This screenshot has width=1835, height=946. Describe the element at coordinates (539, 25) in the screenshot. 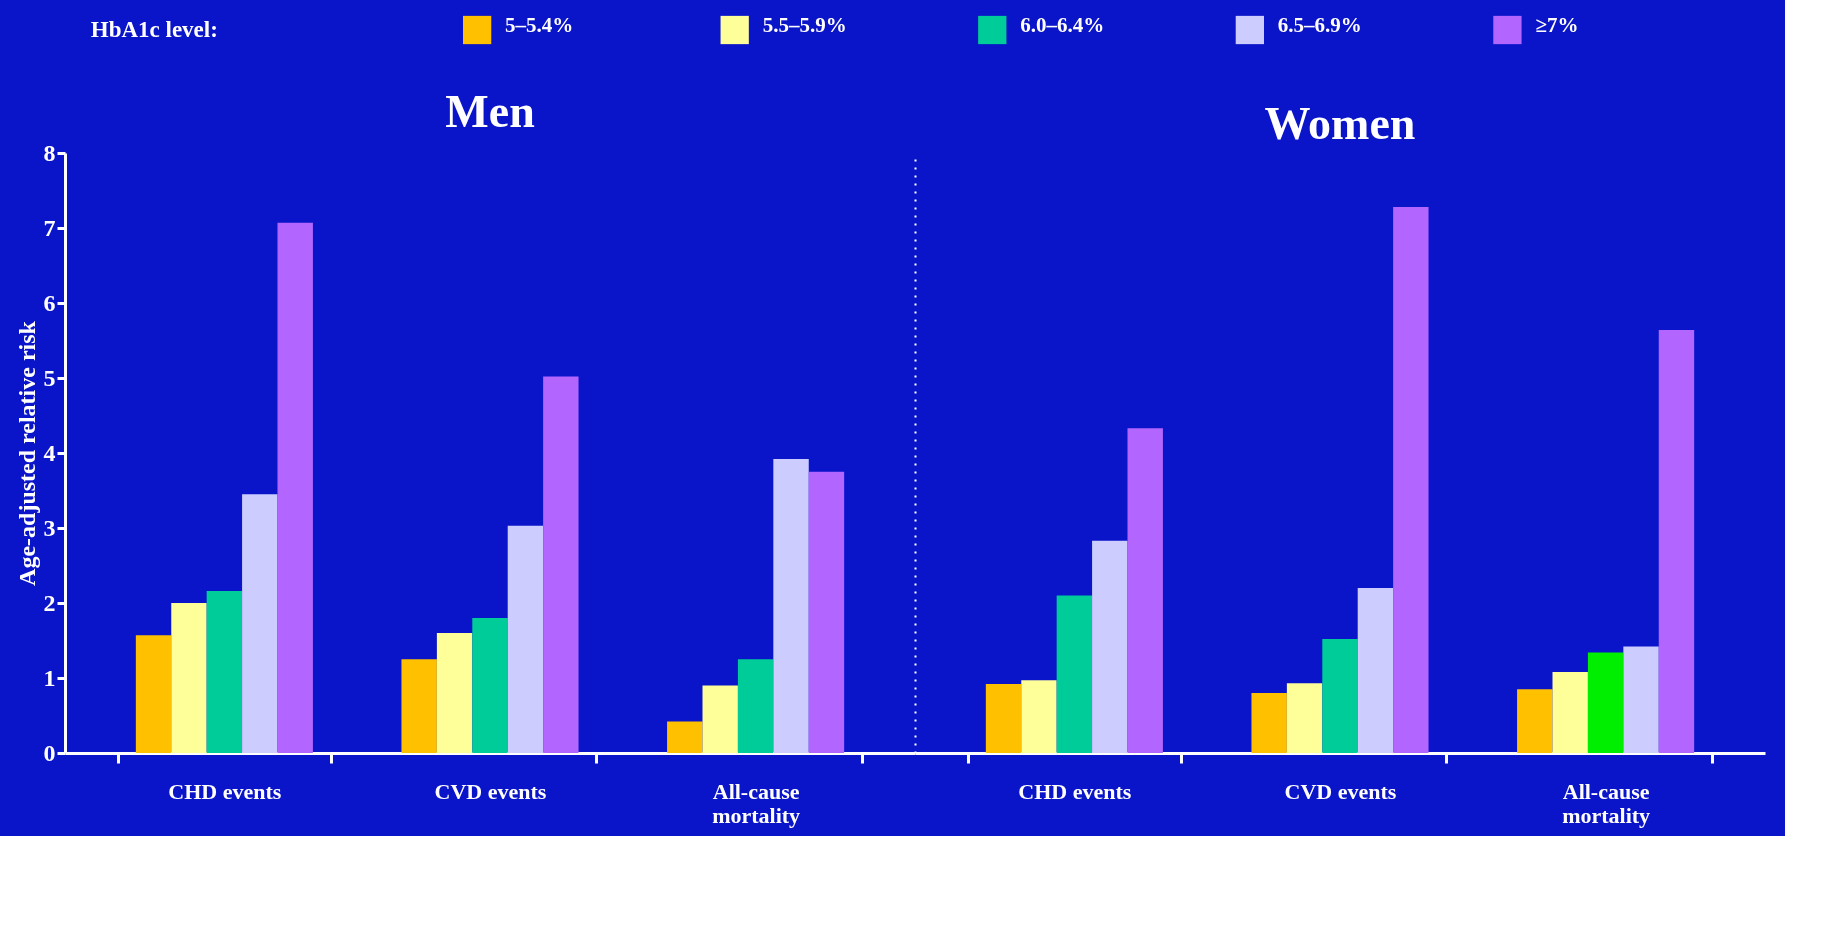

I see `legend-label: 5–5.4%` at that location.